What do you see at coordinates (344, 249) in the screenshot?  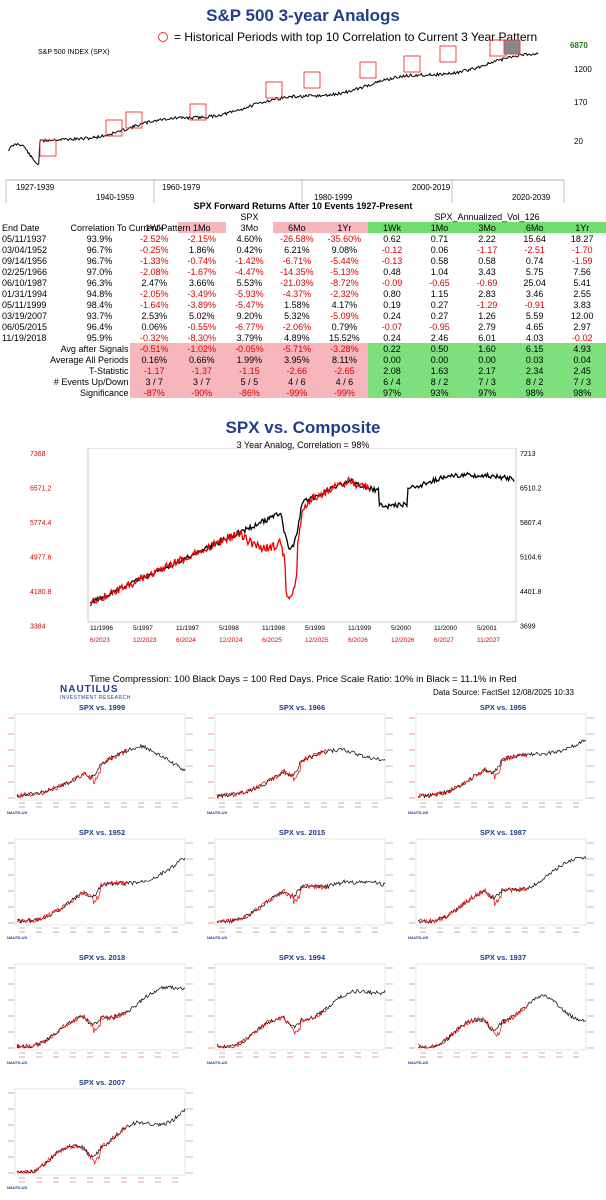 I see `table-cell: 9.08%` at bounding box center [344, 249].